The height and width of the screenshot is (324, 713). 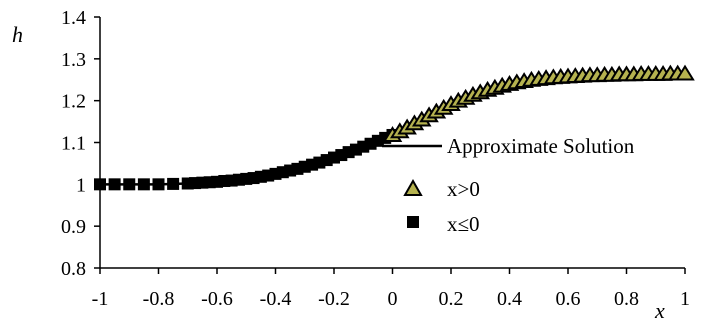 I want to click on y-tick-label: 1.4, so click(x=73, y=18).